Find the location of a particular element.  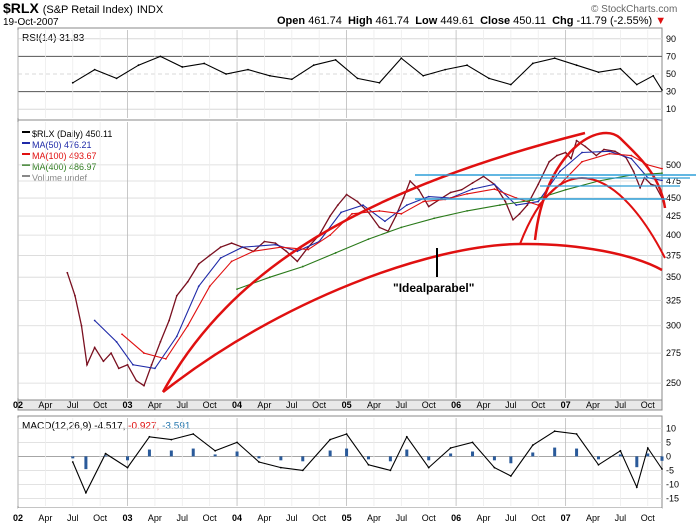

price-tick-label: 250 is located at coordinates (673, 383).